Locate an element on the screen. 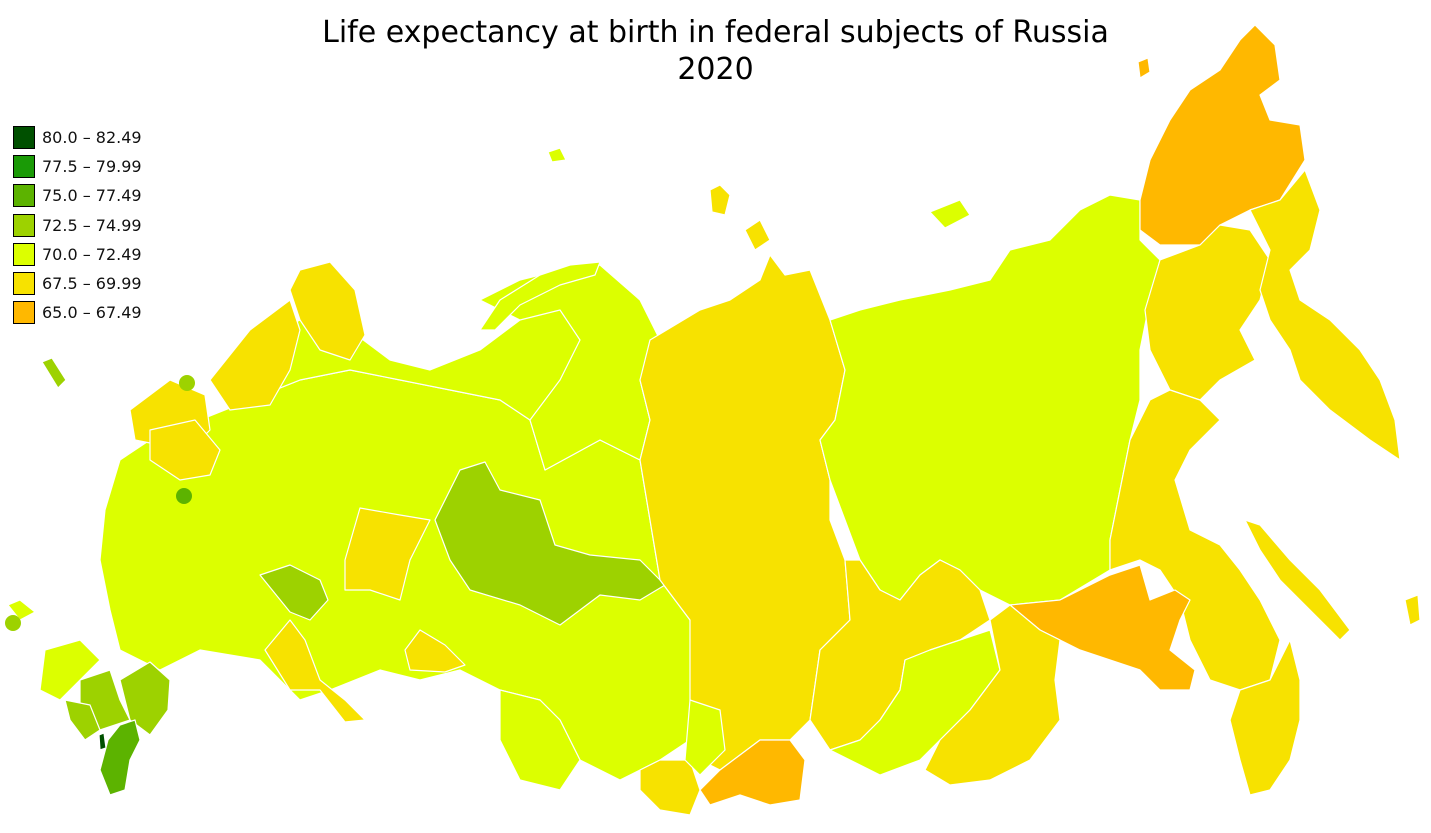  region-new-siberian-islands is located at coordinates (950, 214).